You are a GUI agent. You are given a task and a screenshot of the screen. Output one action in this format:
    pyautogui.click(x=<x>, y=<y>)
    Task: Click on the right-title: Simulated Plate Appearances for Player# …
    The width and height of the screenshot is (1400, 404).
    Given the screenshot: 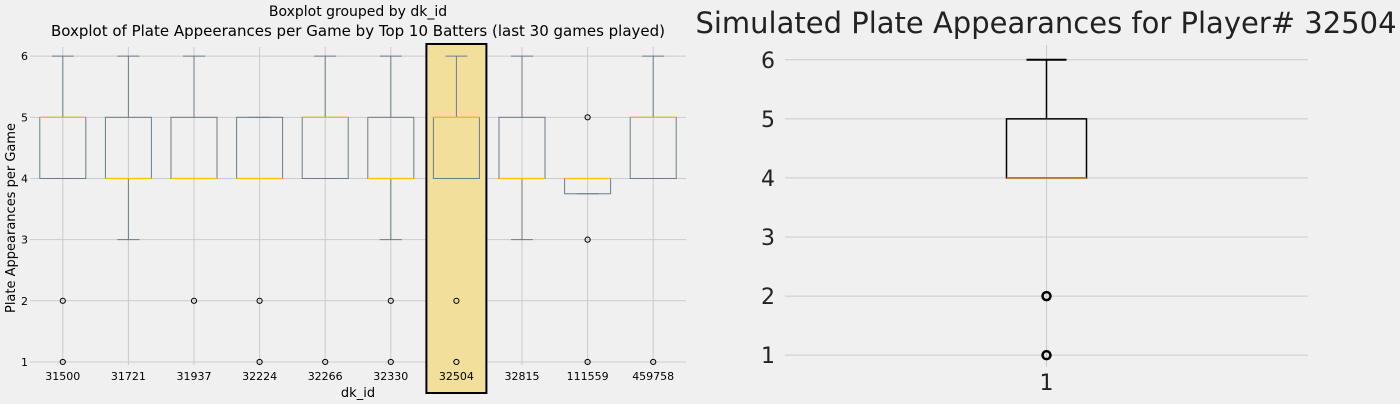 What is the action you would take?
    pyautogui.click(x=1045, y=23)
    